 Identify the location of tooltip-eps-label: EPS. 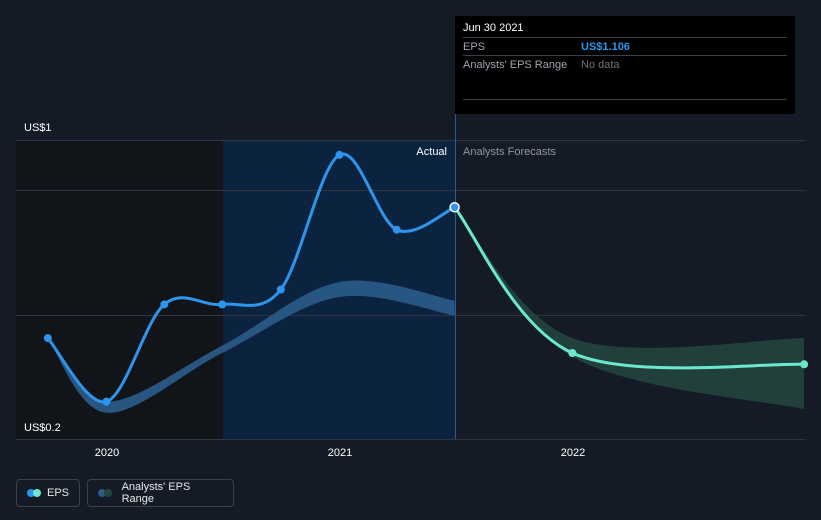
(474, 47).